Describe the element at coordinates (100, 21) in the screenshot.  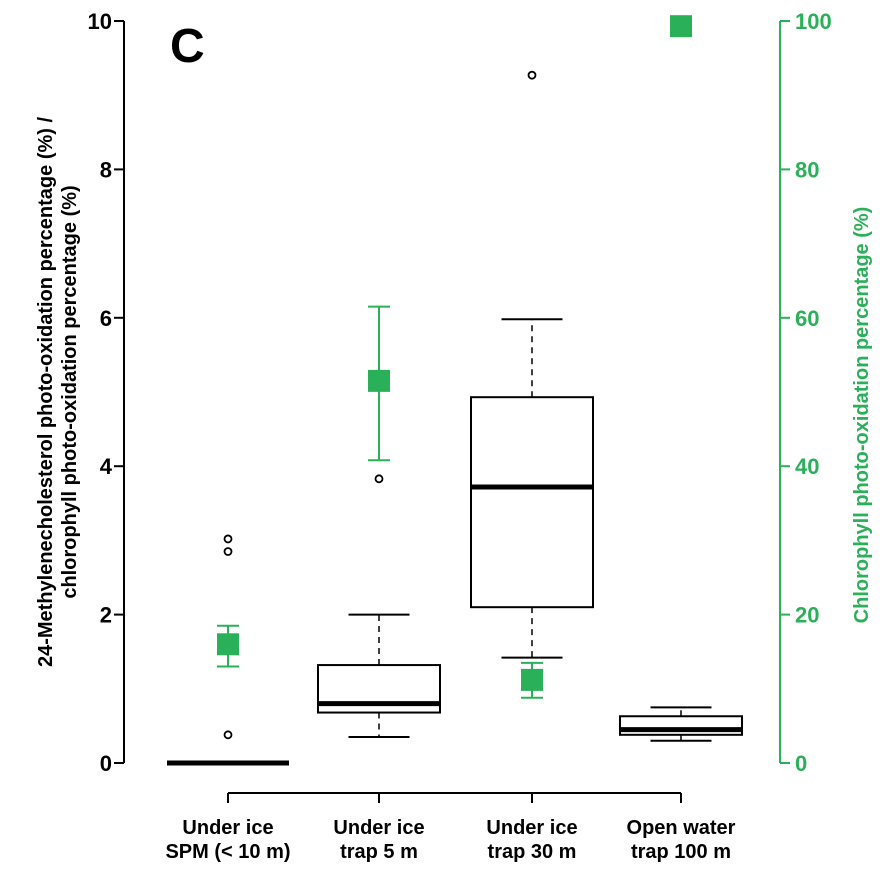
I see `left-tick-label: 10` at that location.